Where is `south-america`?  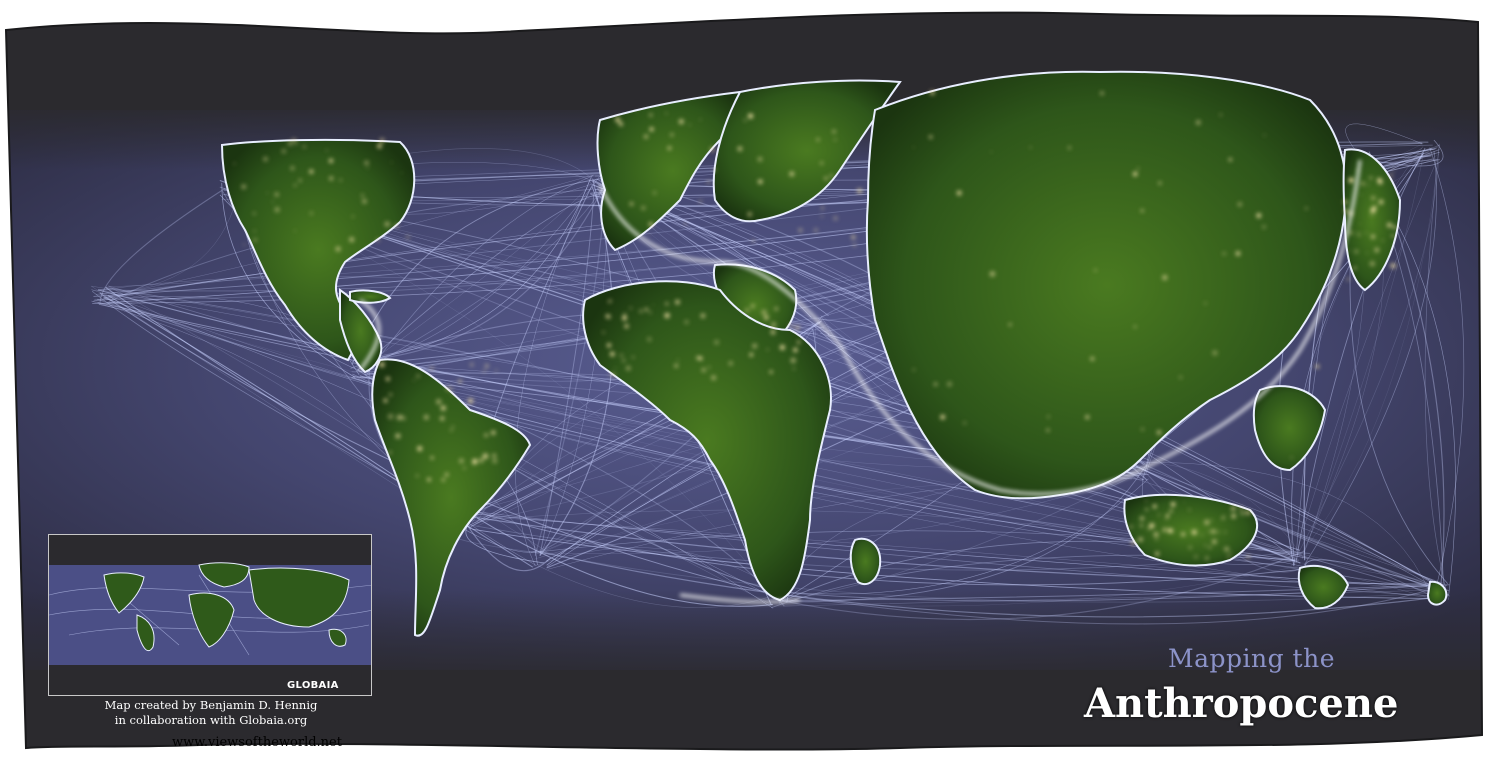
south-america is located at coordinates (451, 497).